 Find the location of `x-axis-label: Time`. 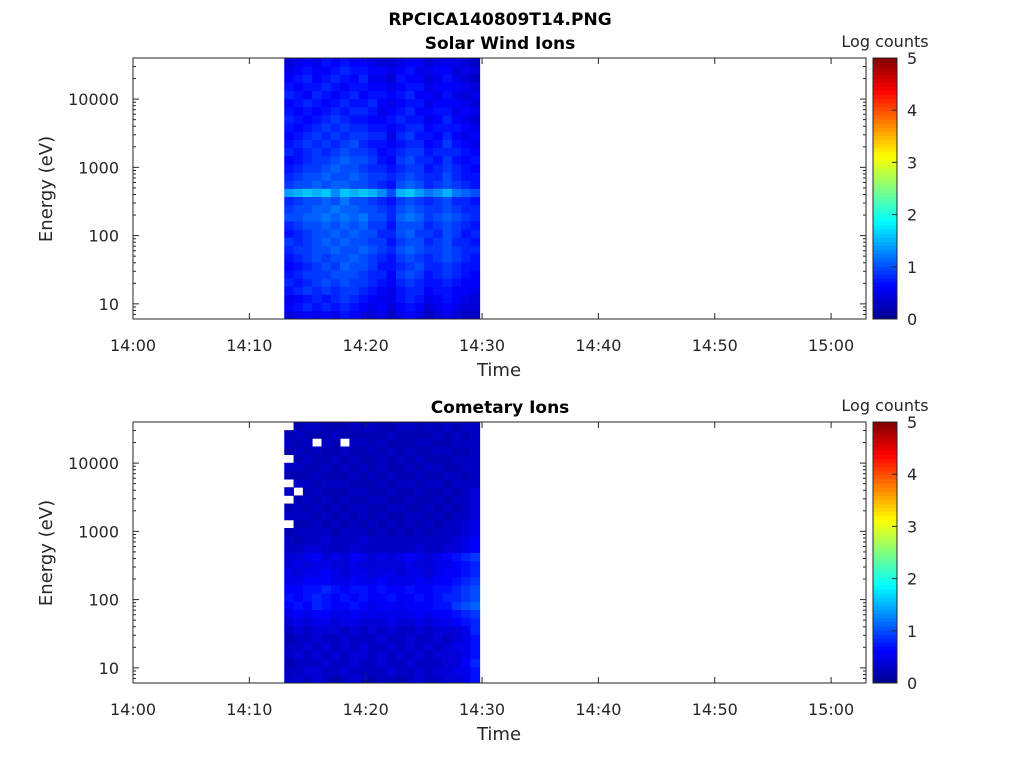

x-axis-label: Time is located at coordinates (498, 734).